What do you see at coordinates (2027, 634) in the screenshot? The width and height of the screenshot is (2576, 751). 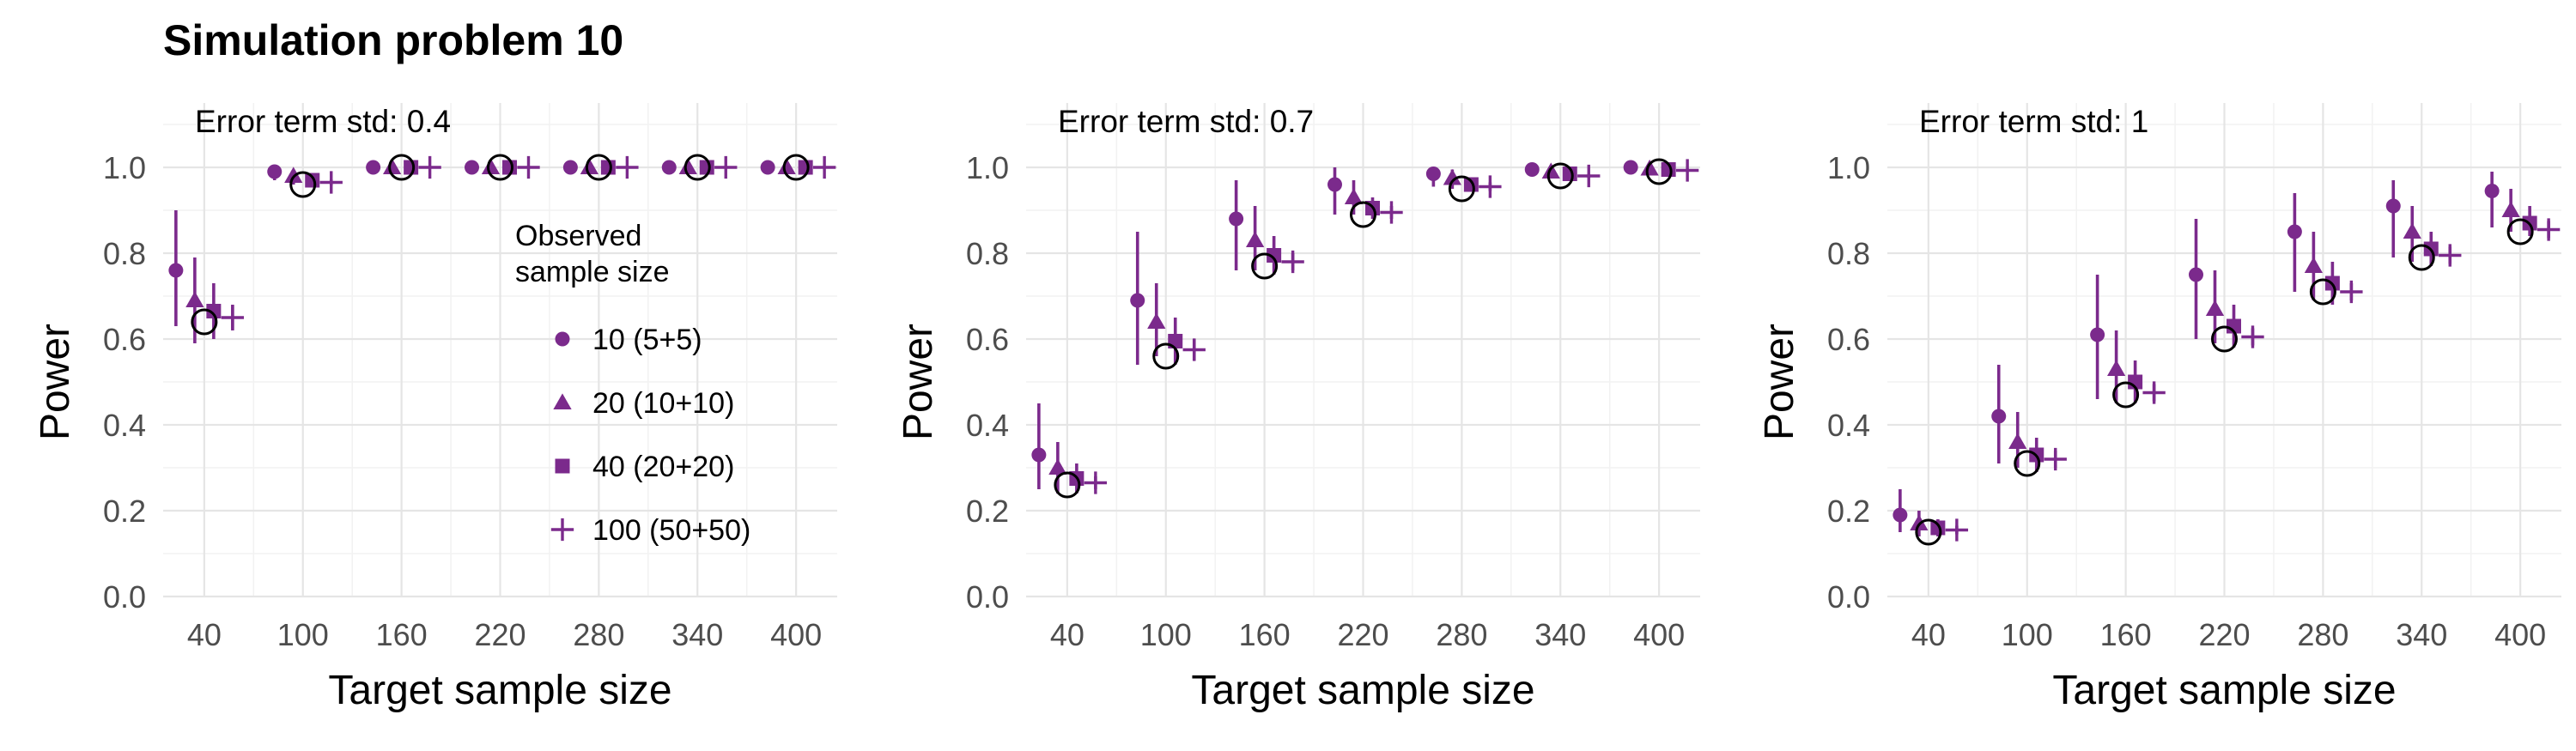 I see `x-tick-label: 100` at bounding box center [2027, 634].